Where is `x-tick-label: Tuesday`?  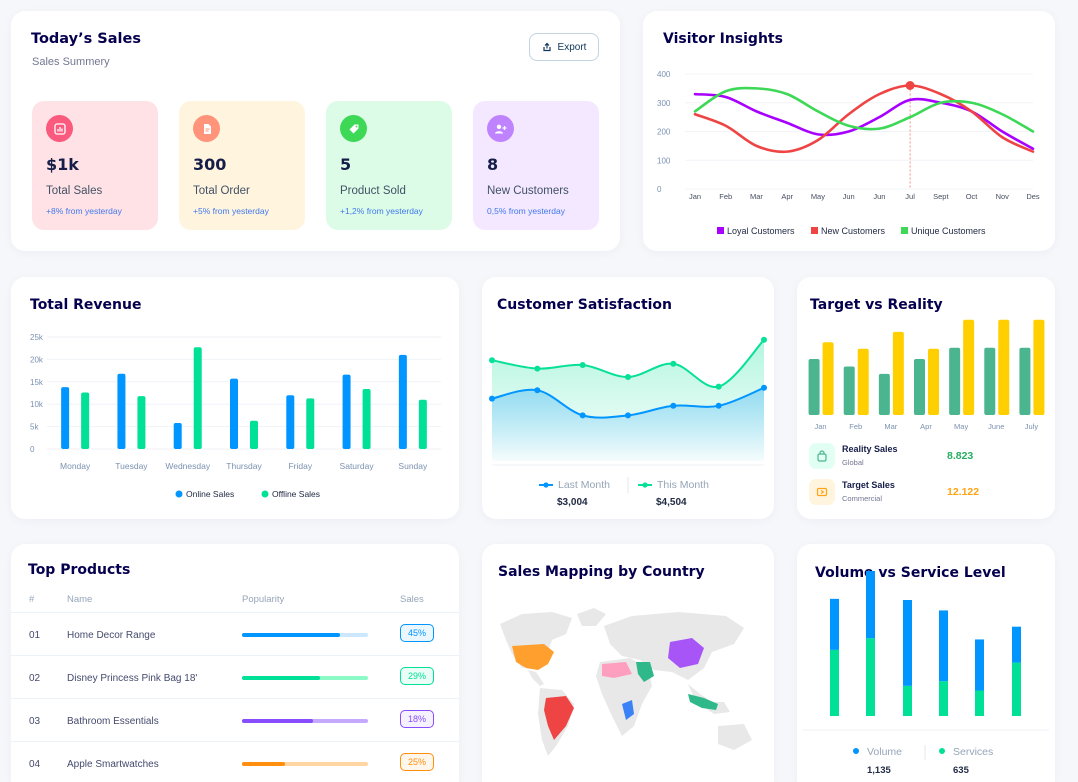
x-tick-label: Tuesday is located at coordinates (131, 466).